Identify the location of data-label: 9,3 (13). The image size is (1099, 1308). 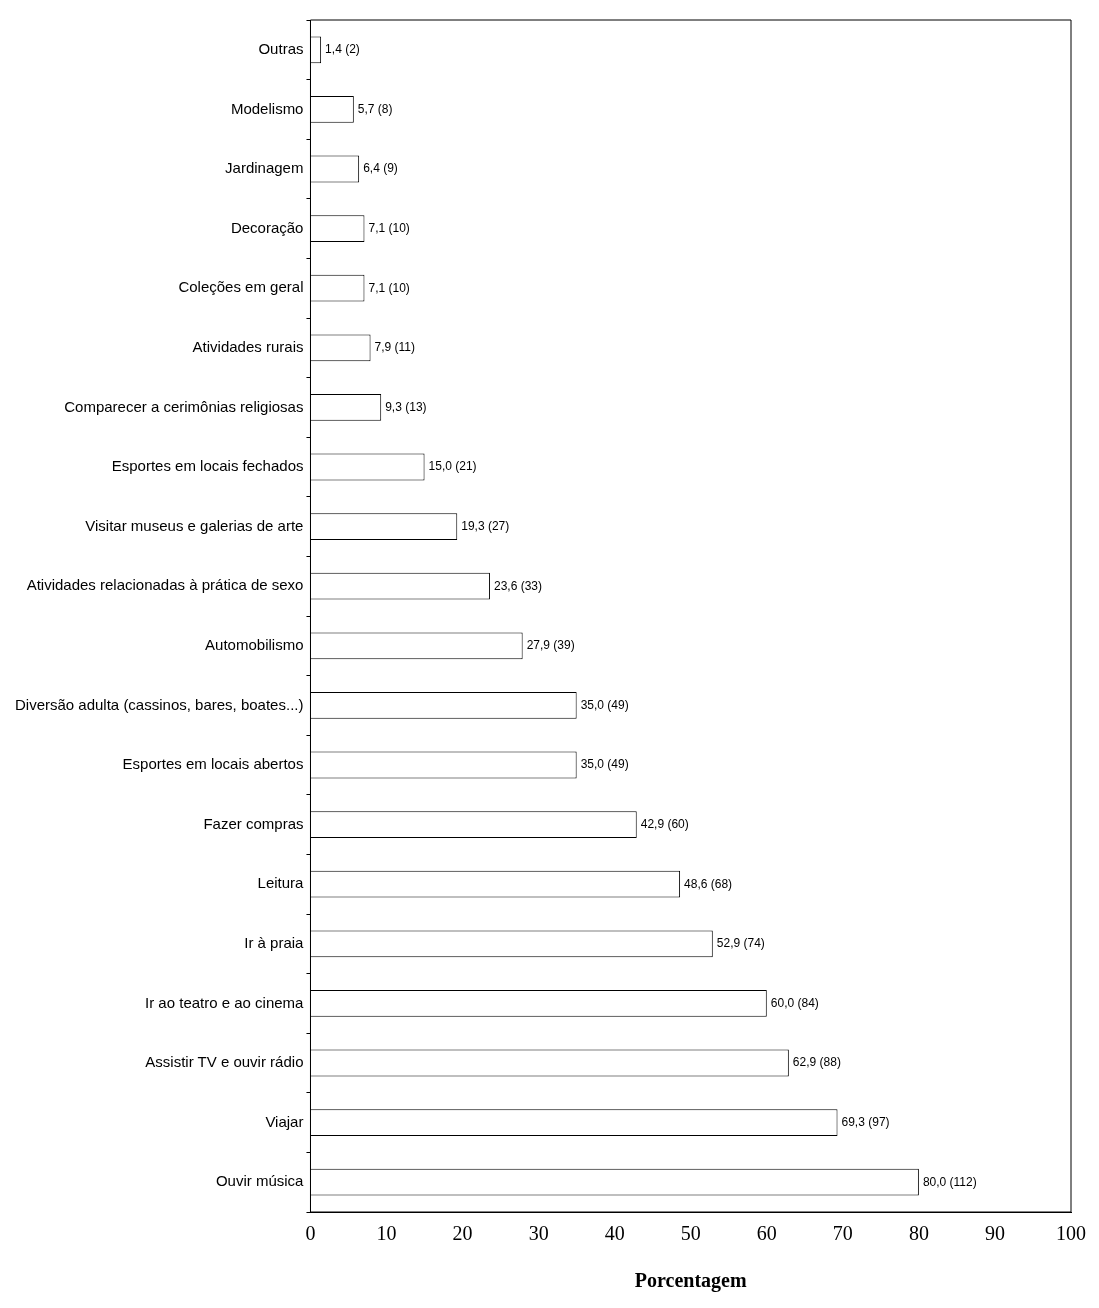
(406, 406).